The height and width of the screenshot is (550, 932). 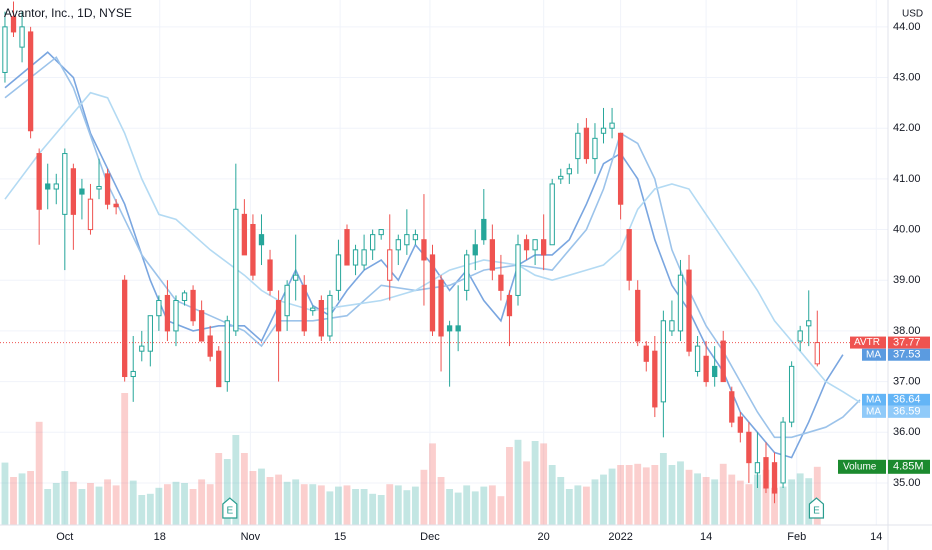 What do you see at coordinates (907, 179) in the screenshot?
I see `y-tick-label: 41.00` at bounding box center [907, 179].